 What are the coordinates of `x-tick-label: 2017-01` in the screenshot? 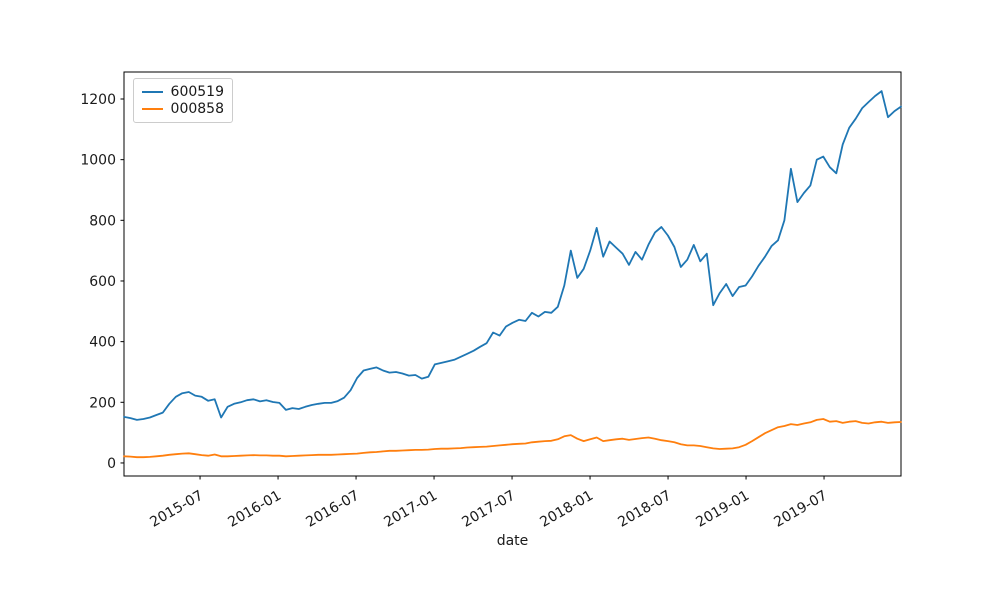 It's located at (410, 509).